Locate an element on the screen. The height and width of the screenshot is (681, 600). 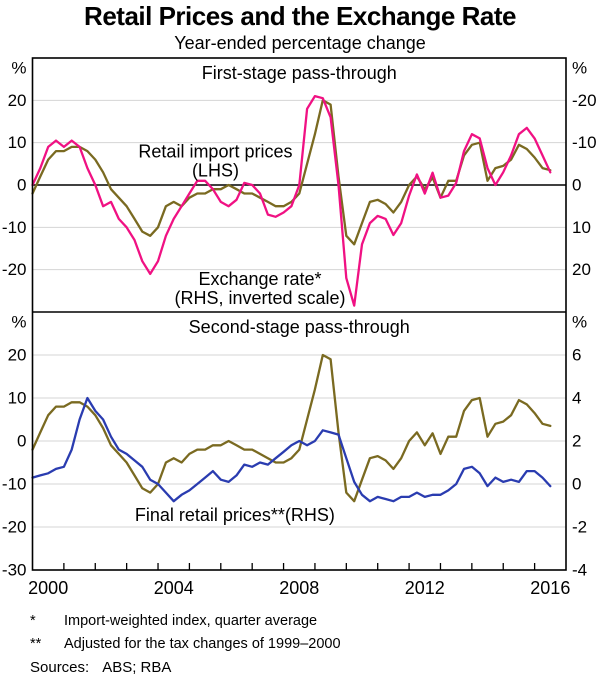
chart-subtitle: Year-ended percentage change is located at coordinates (300, 43).